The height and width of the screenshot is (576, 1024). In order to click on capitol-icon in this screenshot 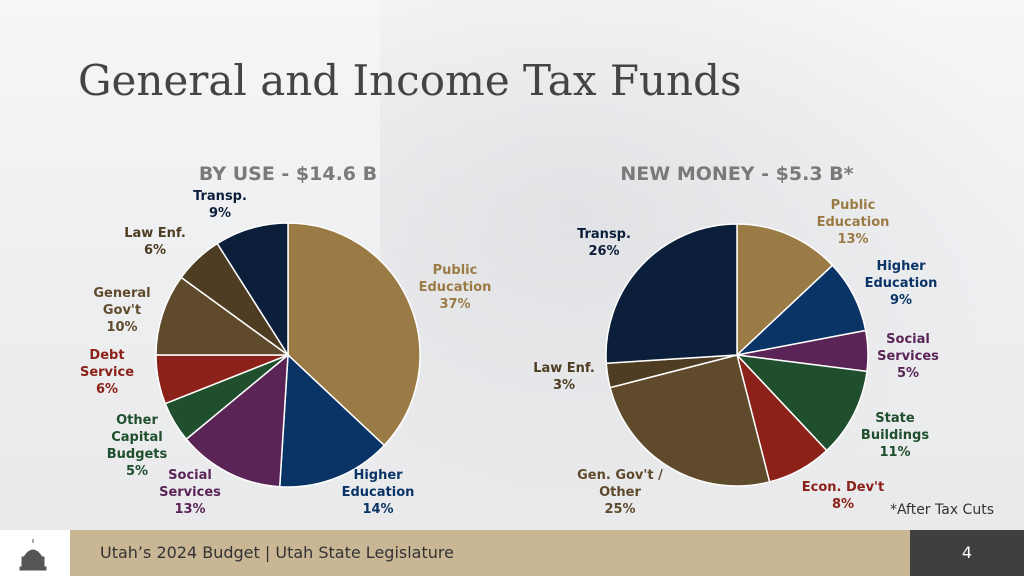, I will do `click(35, 553)`.